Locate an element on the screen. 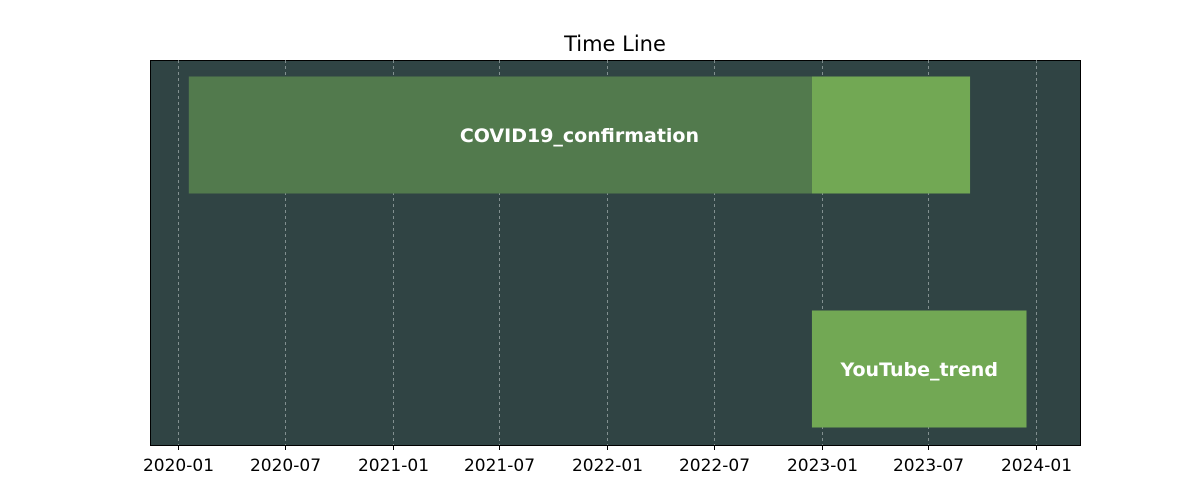  x-tick-label: 2021-07 is located at coordinates (499, 466).